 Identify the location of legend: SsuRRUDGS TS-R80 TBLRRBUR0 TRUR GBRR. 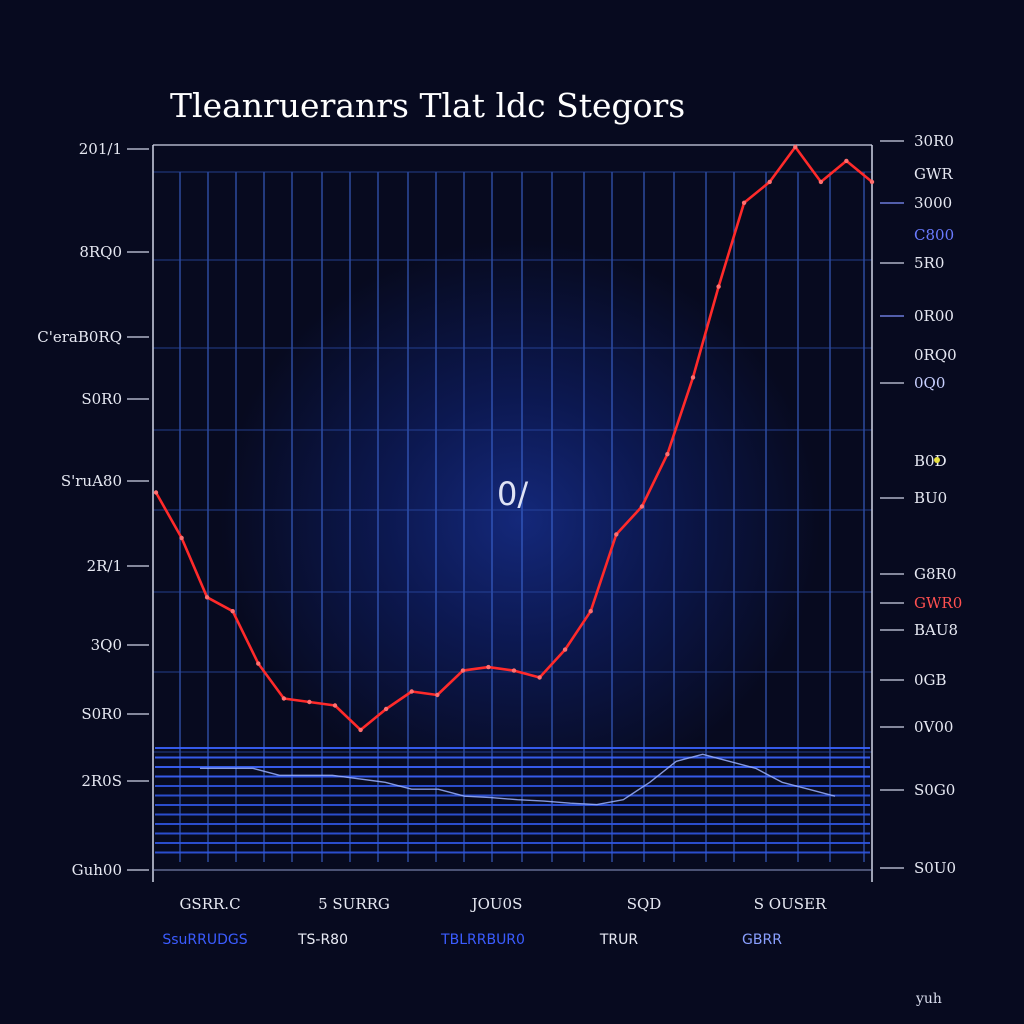
(472, 940).